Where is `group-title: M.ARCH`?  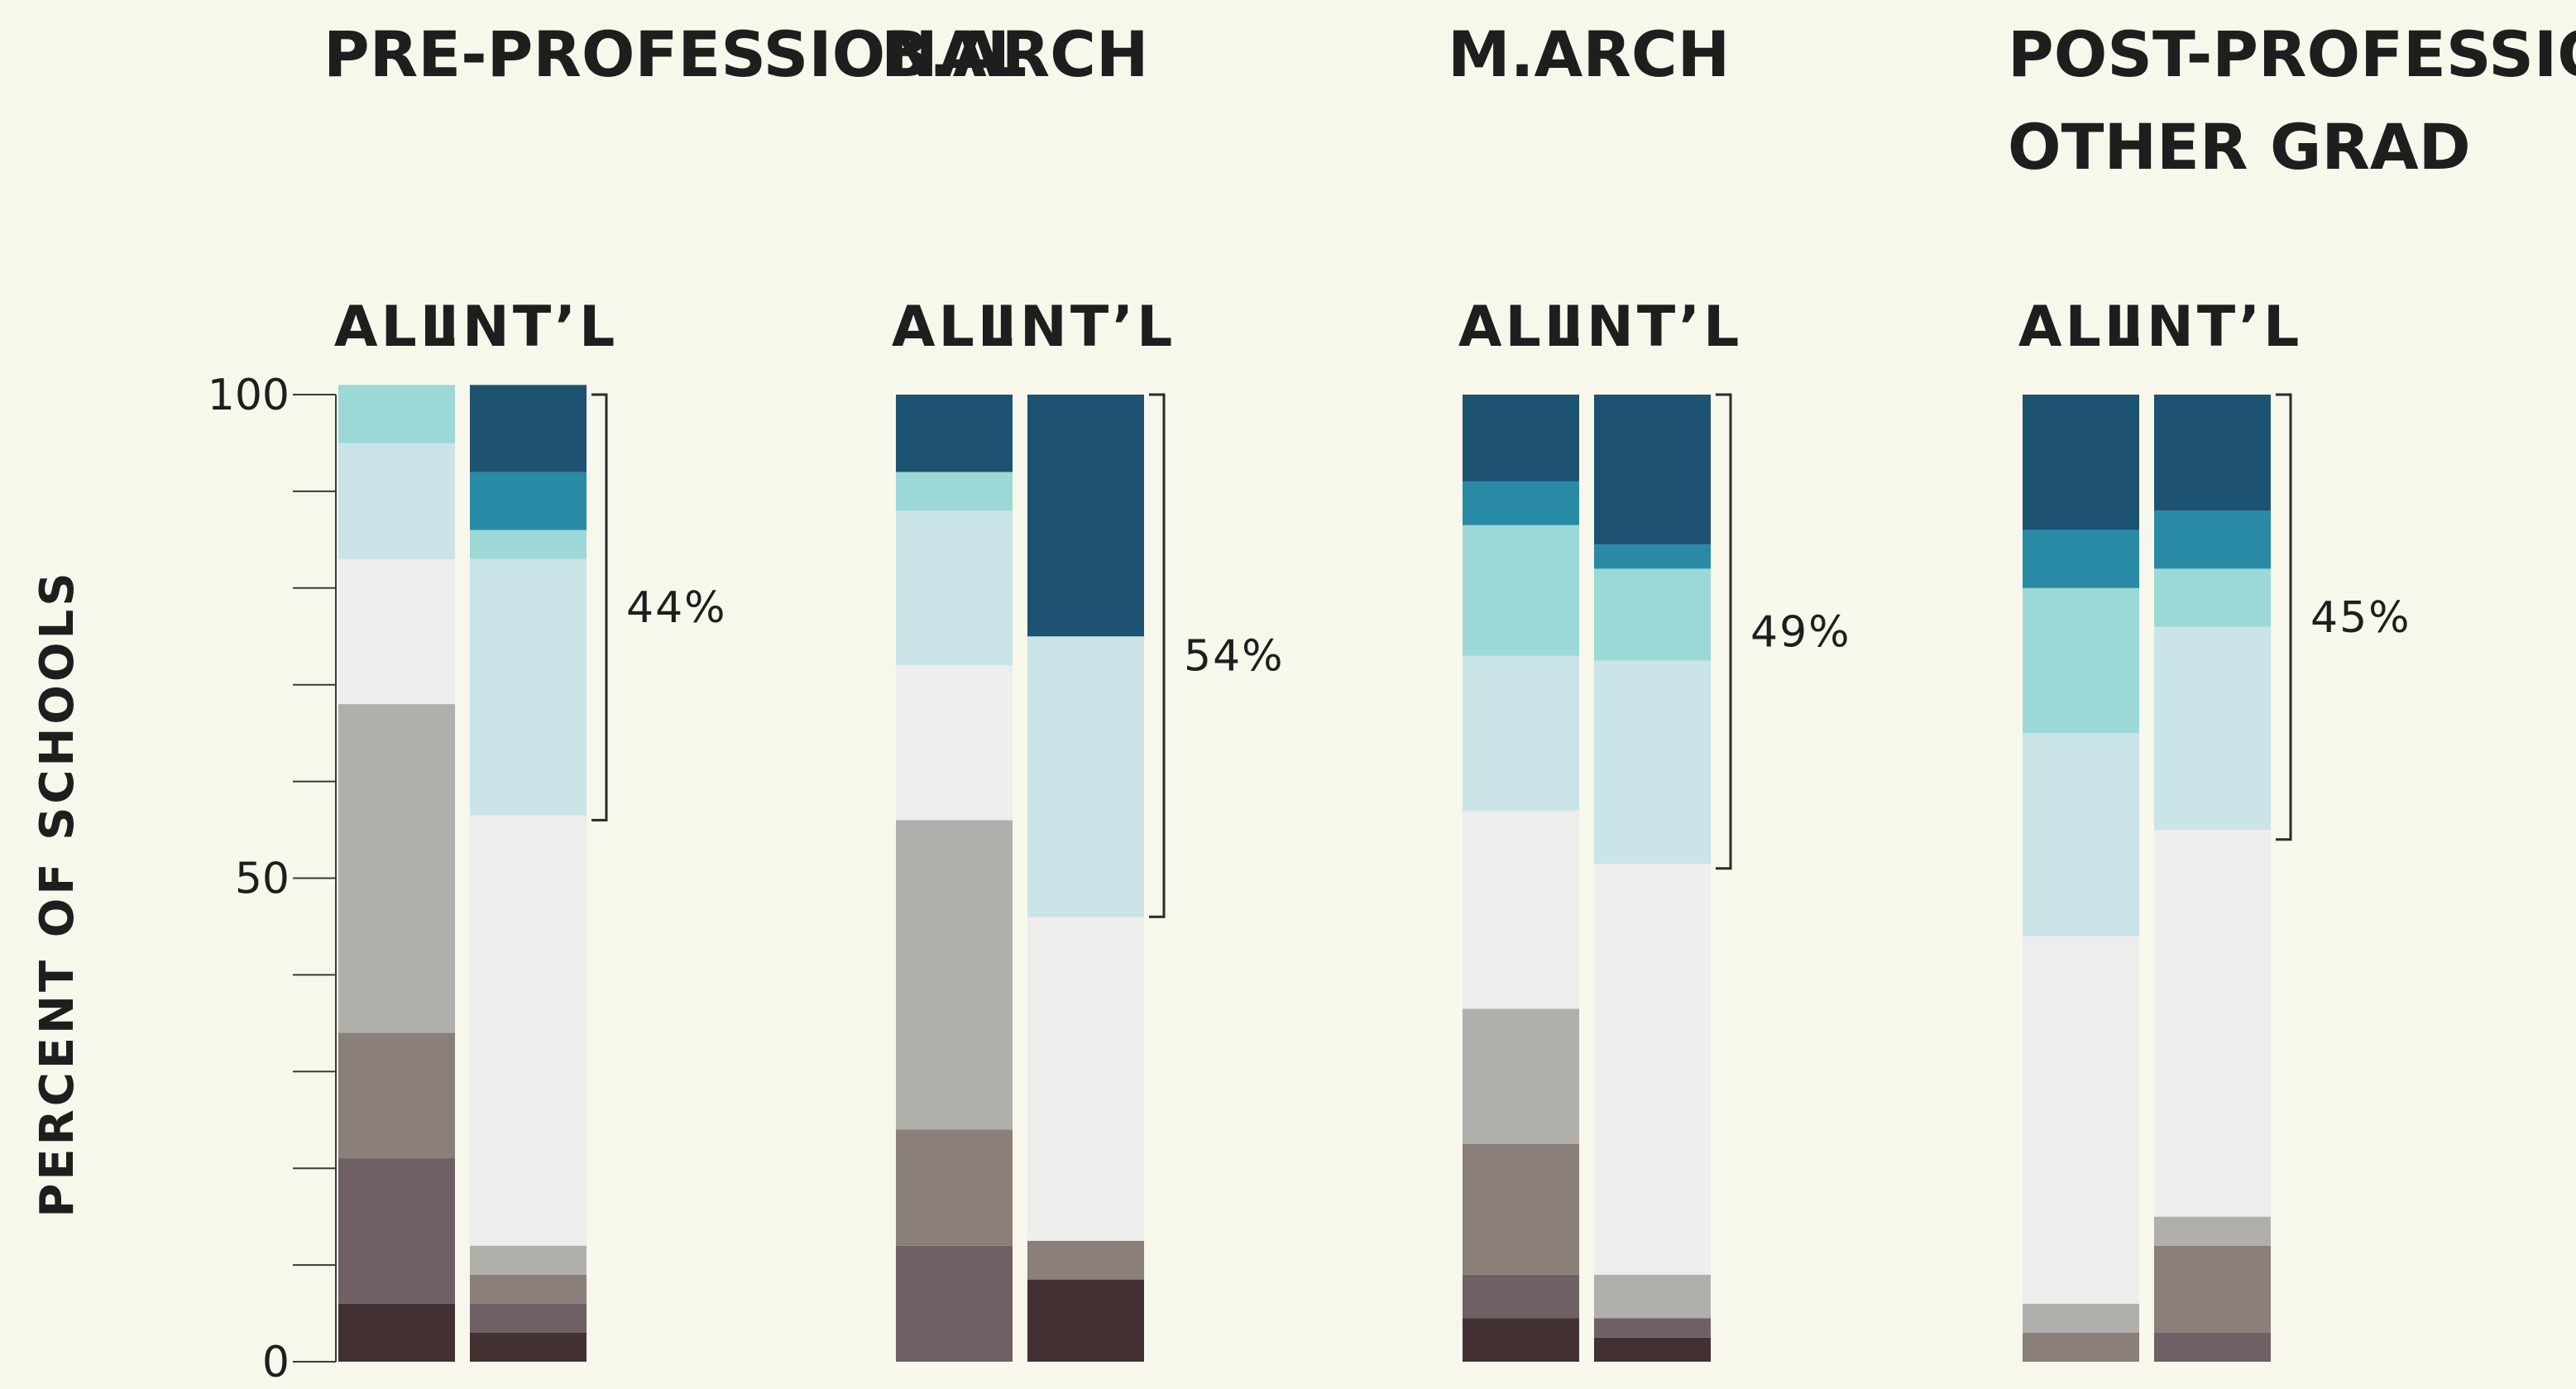 group-title: M.ARCH is located at coordinates (1589, 54).